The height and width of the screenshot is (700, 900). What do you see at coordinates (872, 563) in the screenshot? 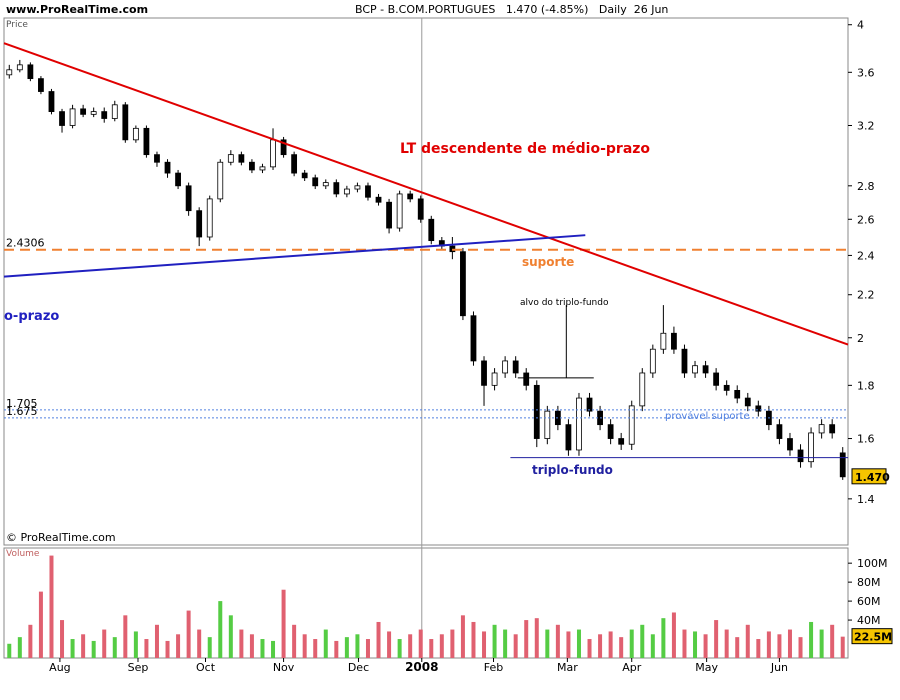
I see `y-tick-label: 100M` at bounding box center [872, 563].